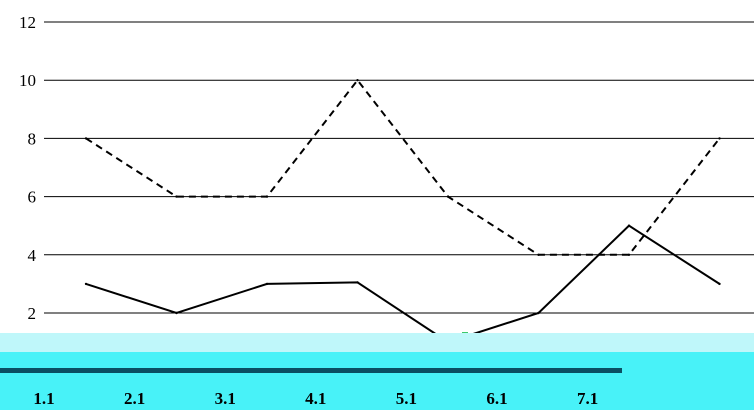  I want to click on x-category-label-4: 4.1, so click(315, 398).